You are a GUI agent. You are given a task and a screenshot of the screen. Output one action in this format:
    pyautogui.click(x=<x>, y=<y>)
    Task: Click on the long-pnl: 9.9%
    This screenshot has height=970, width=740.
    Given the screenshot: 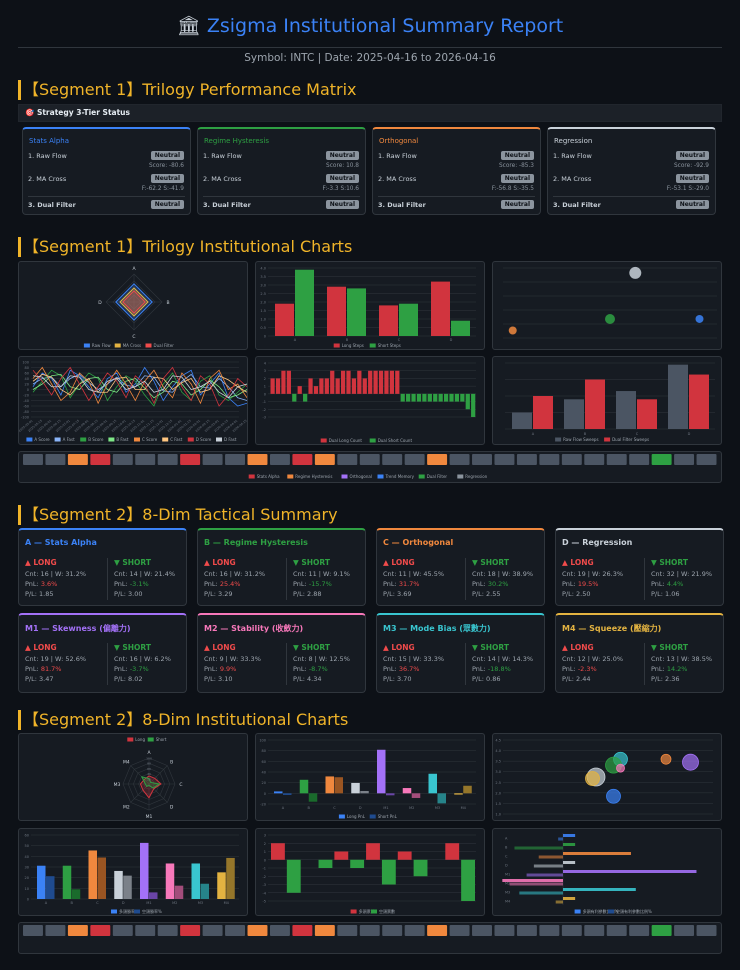 What is the action you would take?
    pyautogui.click(x=228, y=669)
    